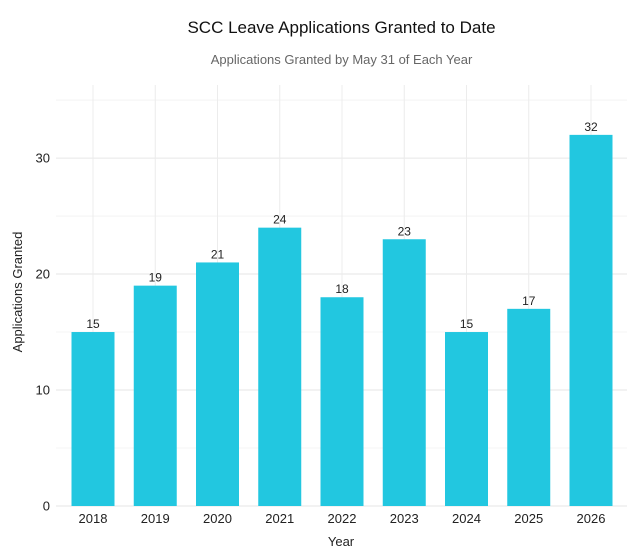  Describe the element at coordinates (93, 324) in the screenshot. I see `data-label-2018: 15` at that location.